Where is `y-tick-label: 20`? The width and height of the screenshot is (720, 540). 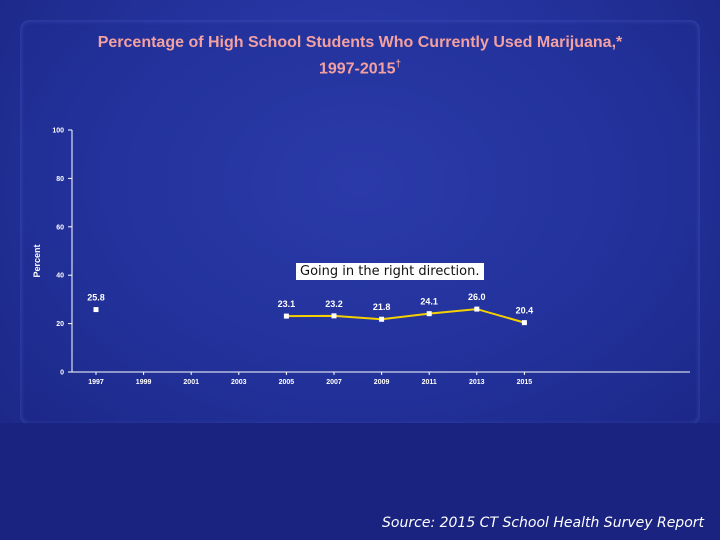 y-tick-label: 20 is located at coordinates (60, 324).